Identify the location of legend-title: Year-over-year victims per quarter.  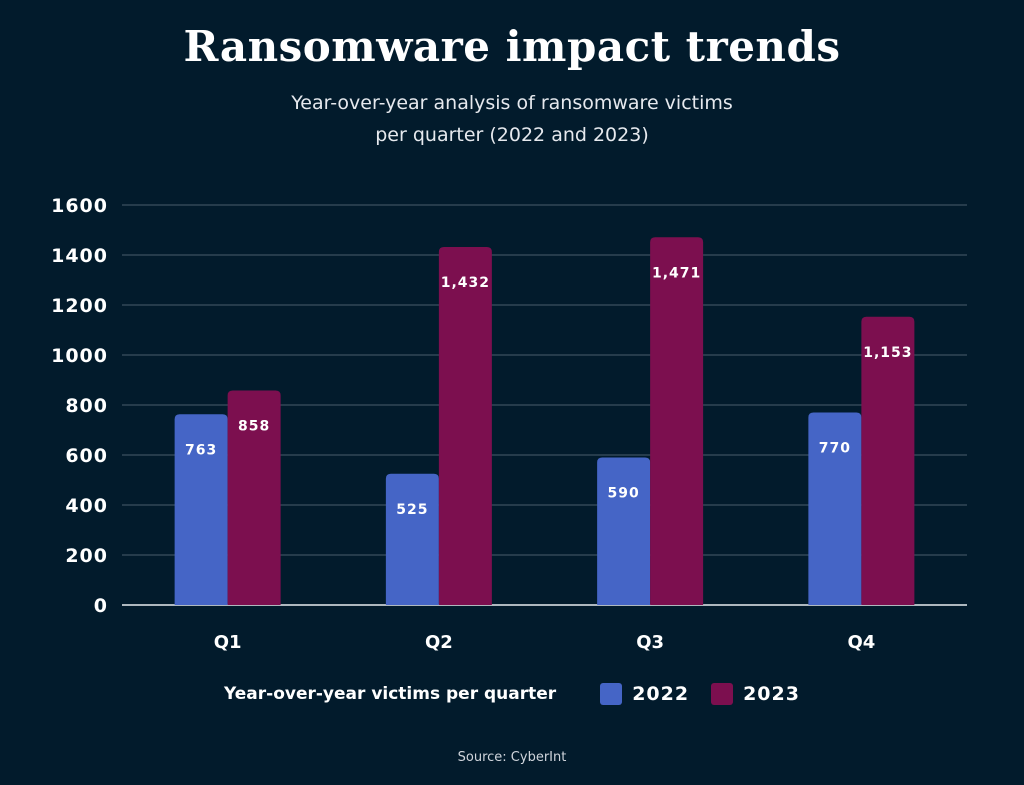
(390, 694).